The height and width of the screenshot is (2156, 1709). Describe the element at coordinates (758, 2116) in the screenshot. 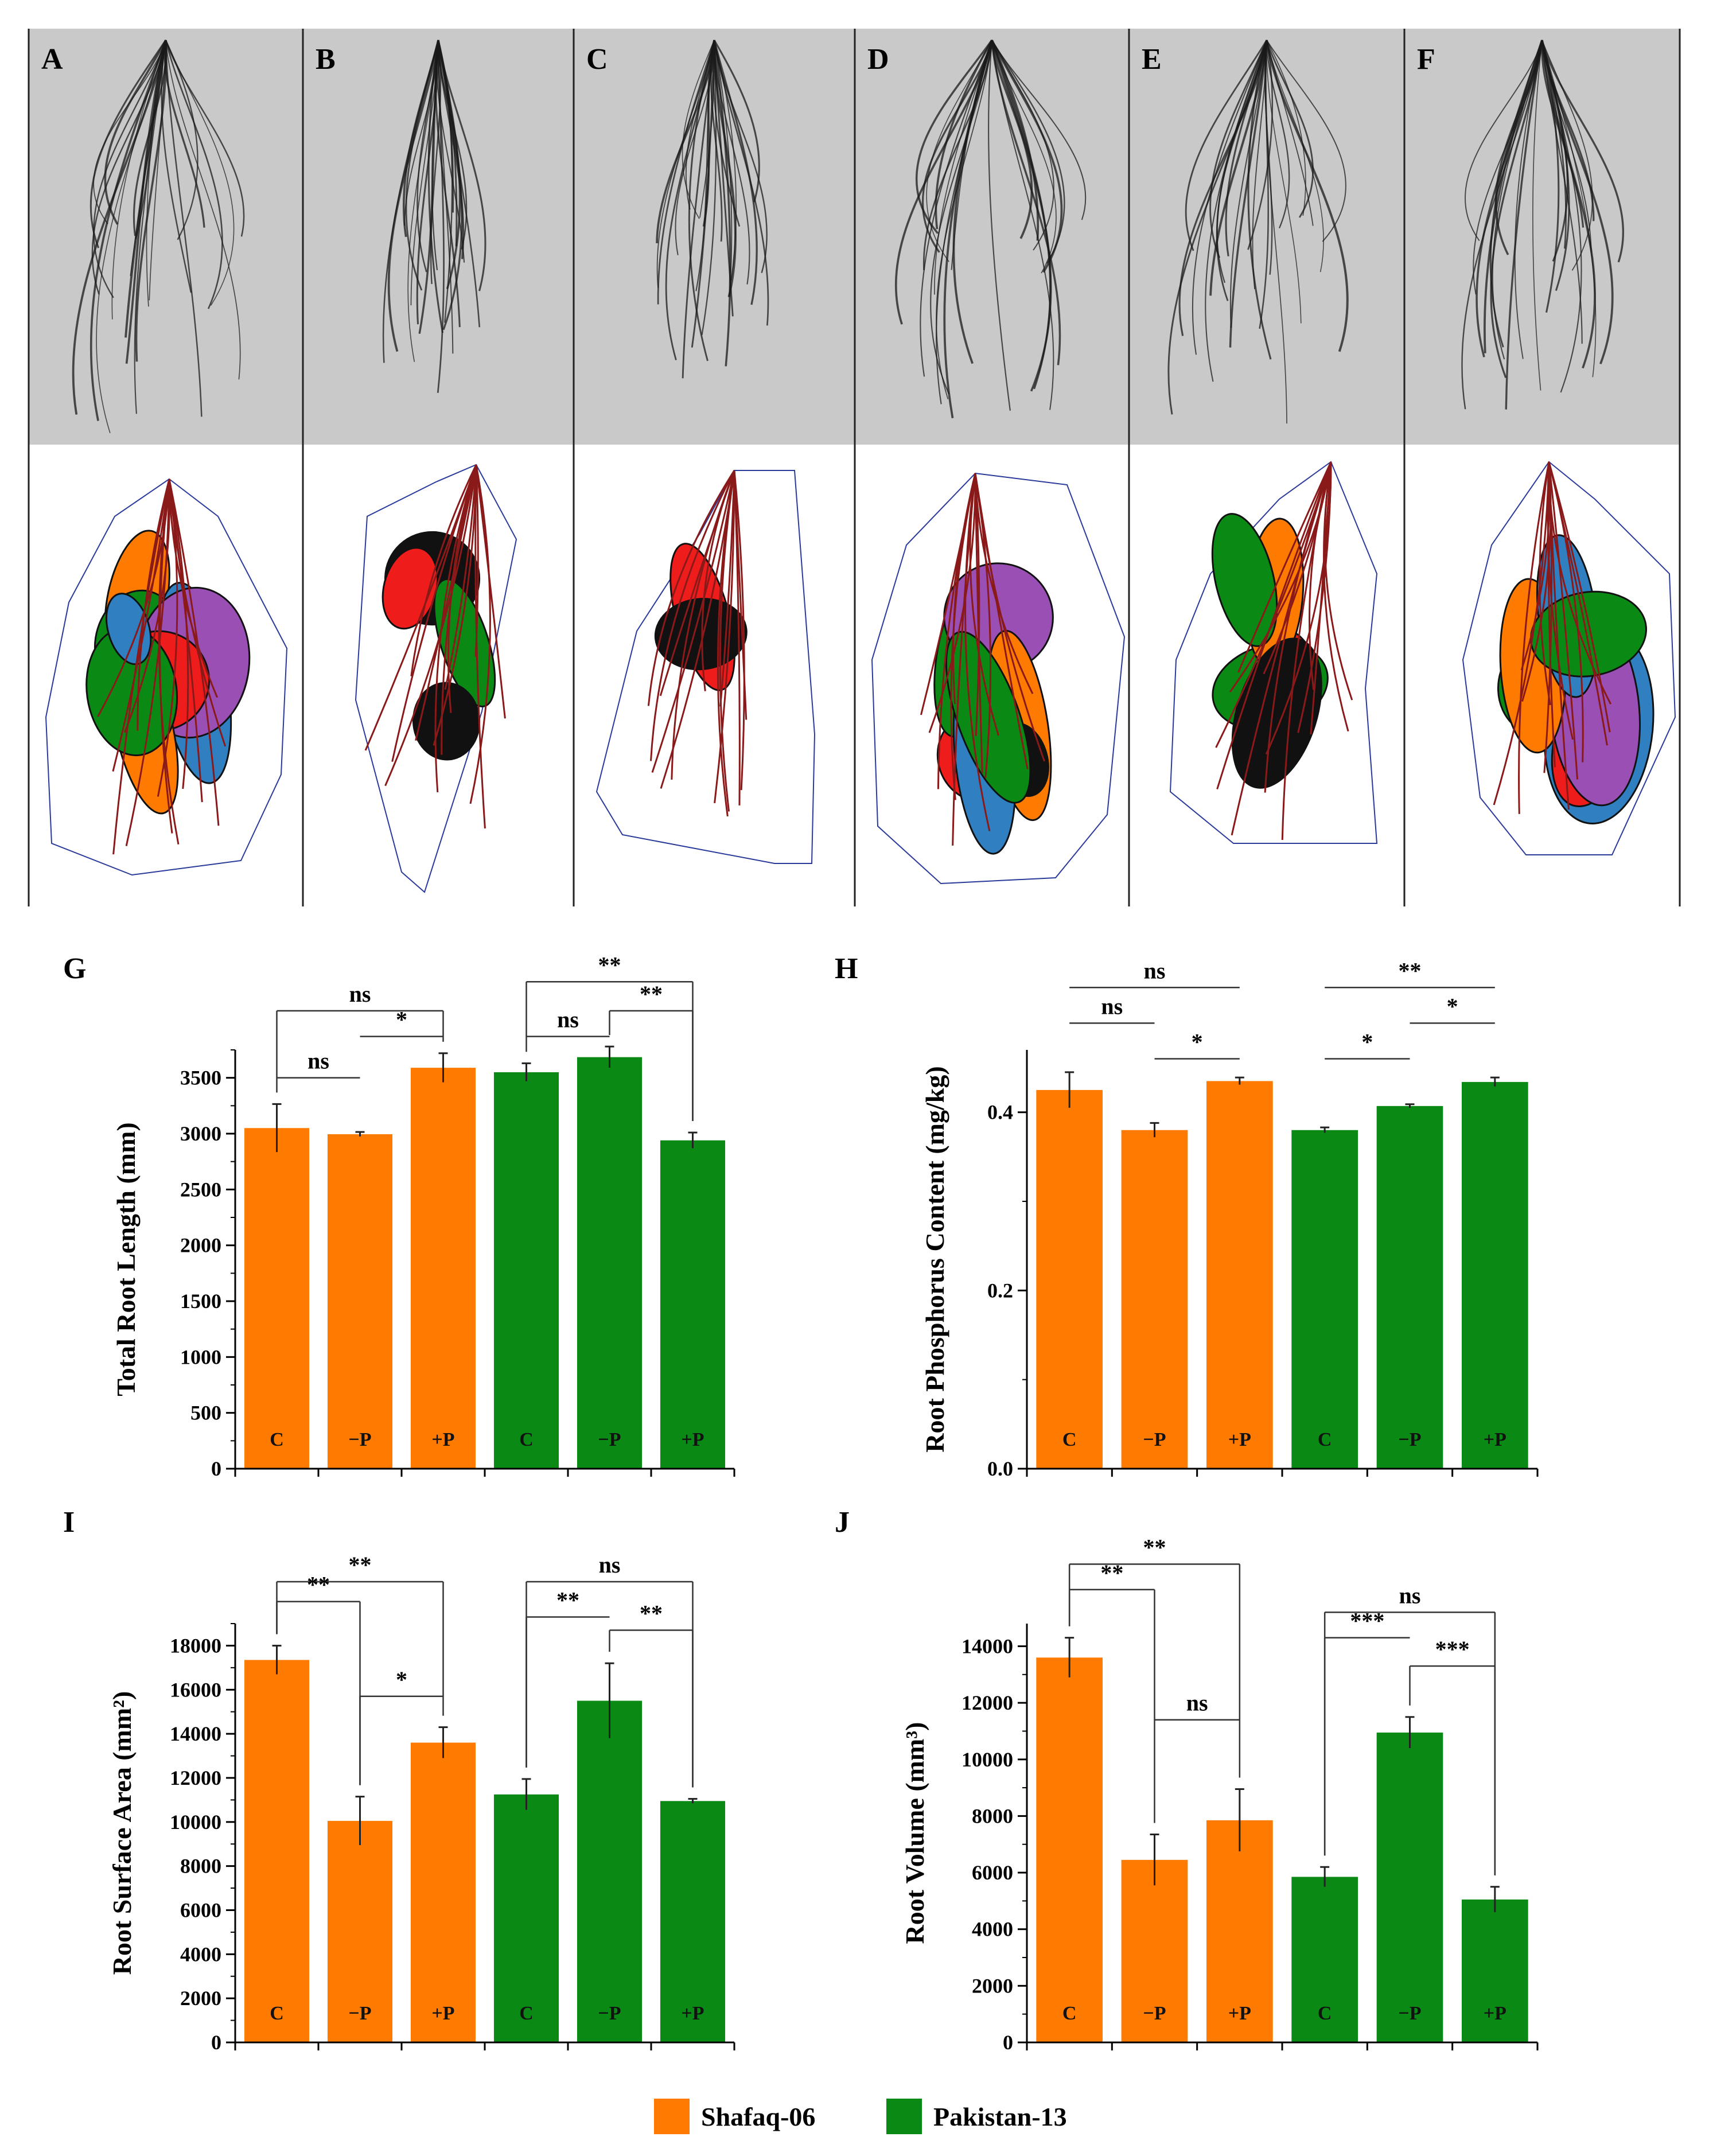

I see `legend-label: Shafaq-06` at that location.